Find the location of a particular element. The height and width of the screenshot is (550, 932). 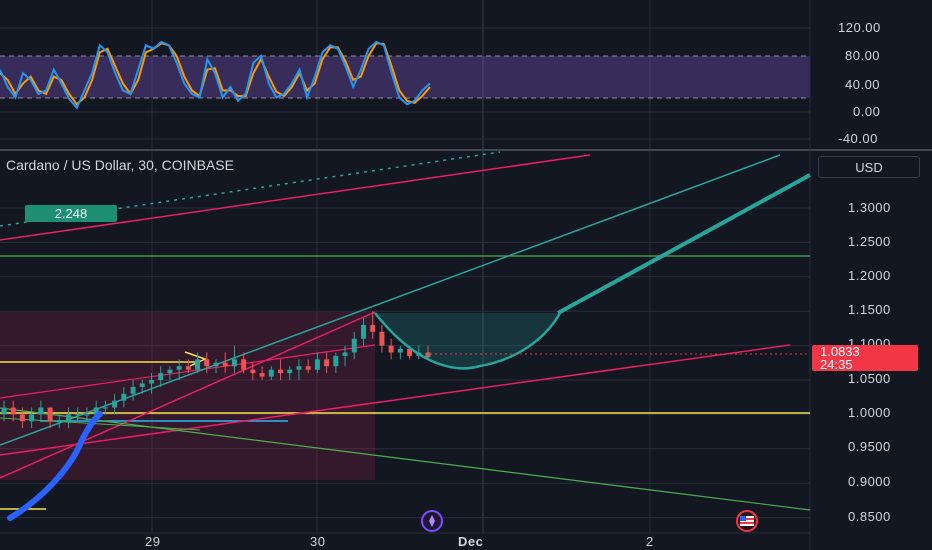

time-axis: 29 30 Dec 2 is located at coordinates (399, 541).